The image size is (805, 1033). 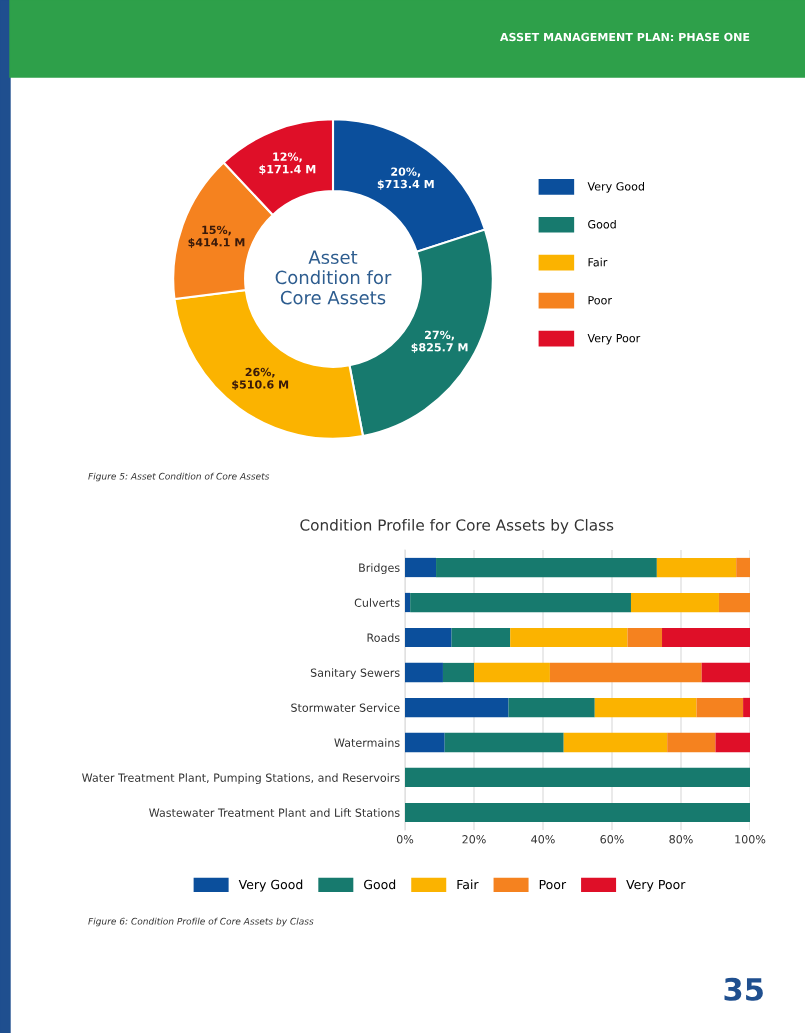 What do you see at coordinates (439, 341) in the screenshot?
I see `data-label: 27%, $825.7 M` at bounding box center [439, 341].